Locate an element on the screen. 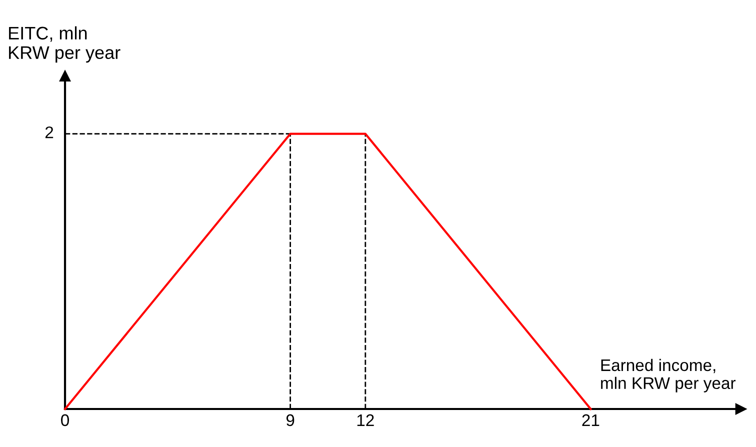 The height and width of the screenshot is (447, 756). x-tick-label: 12 is located at coordinates (365, 420).